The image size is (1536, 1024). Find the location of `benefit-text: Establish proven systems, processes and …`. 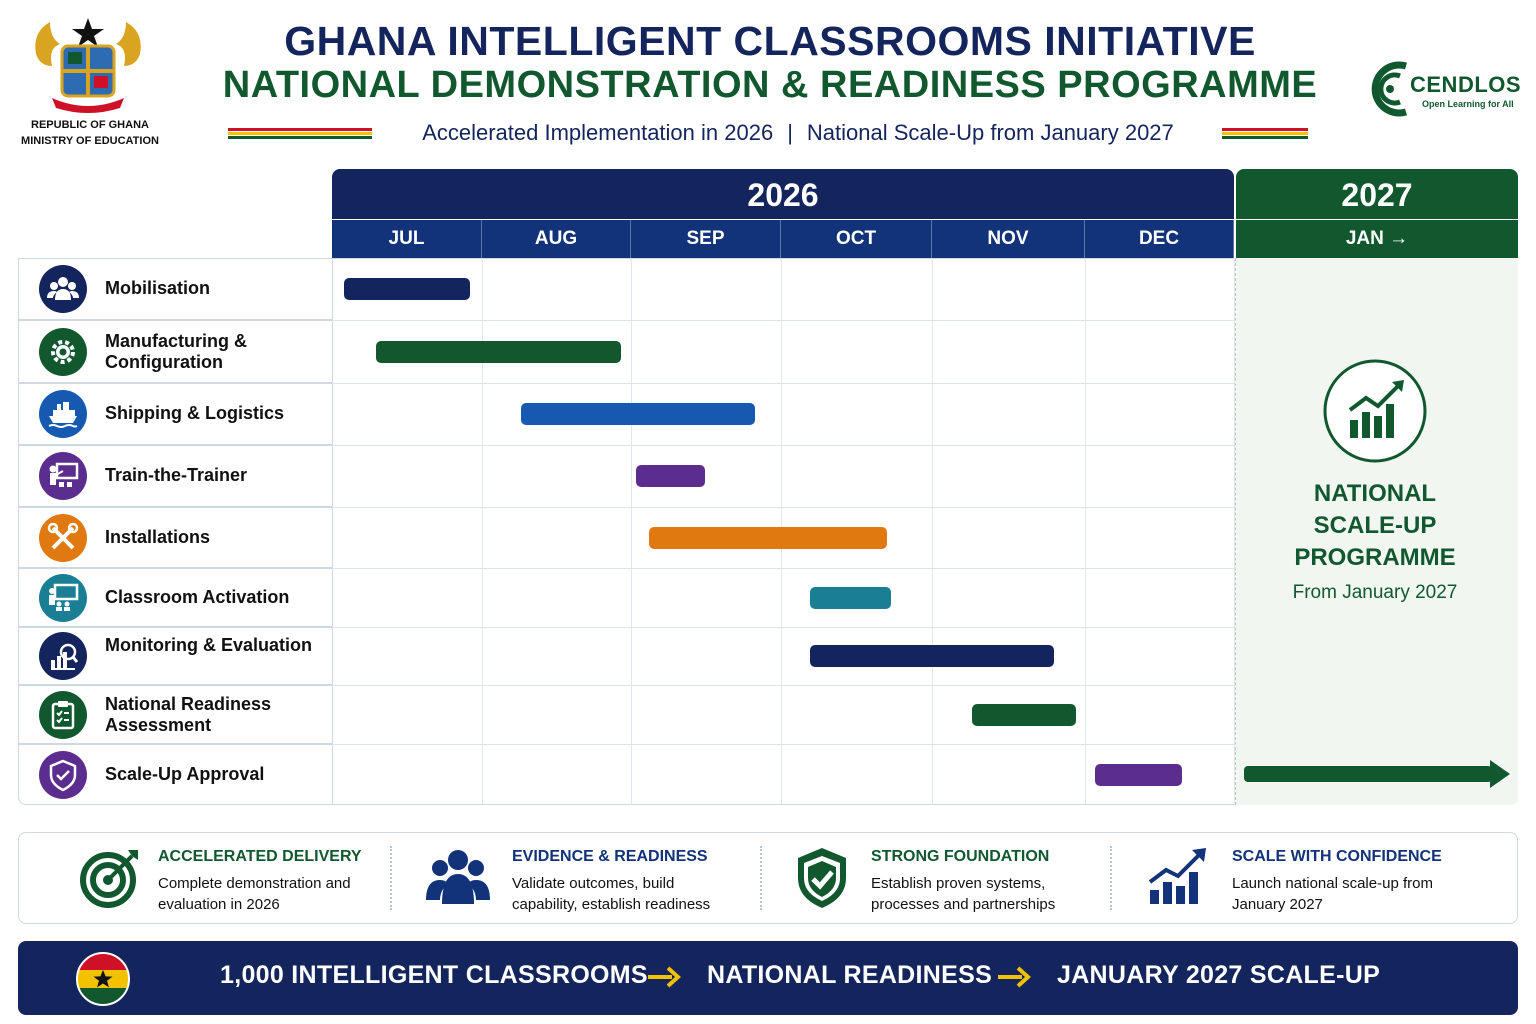

benefit-text: Establish proven systems, processes and … is located at coordinates (963, 894).